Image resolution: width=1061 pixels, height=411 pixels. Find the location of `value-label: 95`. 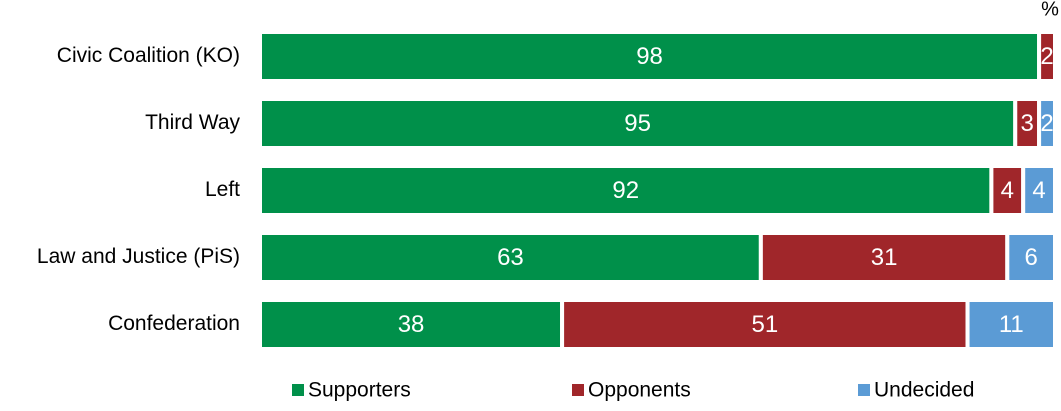

value-label: 95 is located at coordinates (637, 123).